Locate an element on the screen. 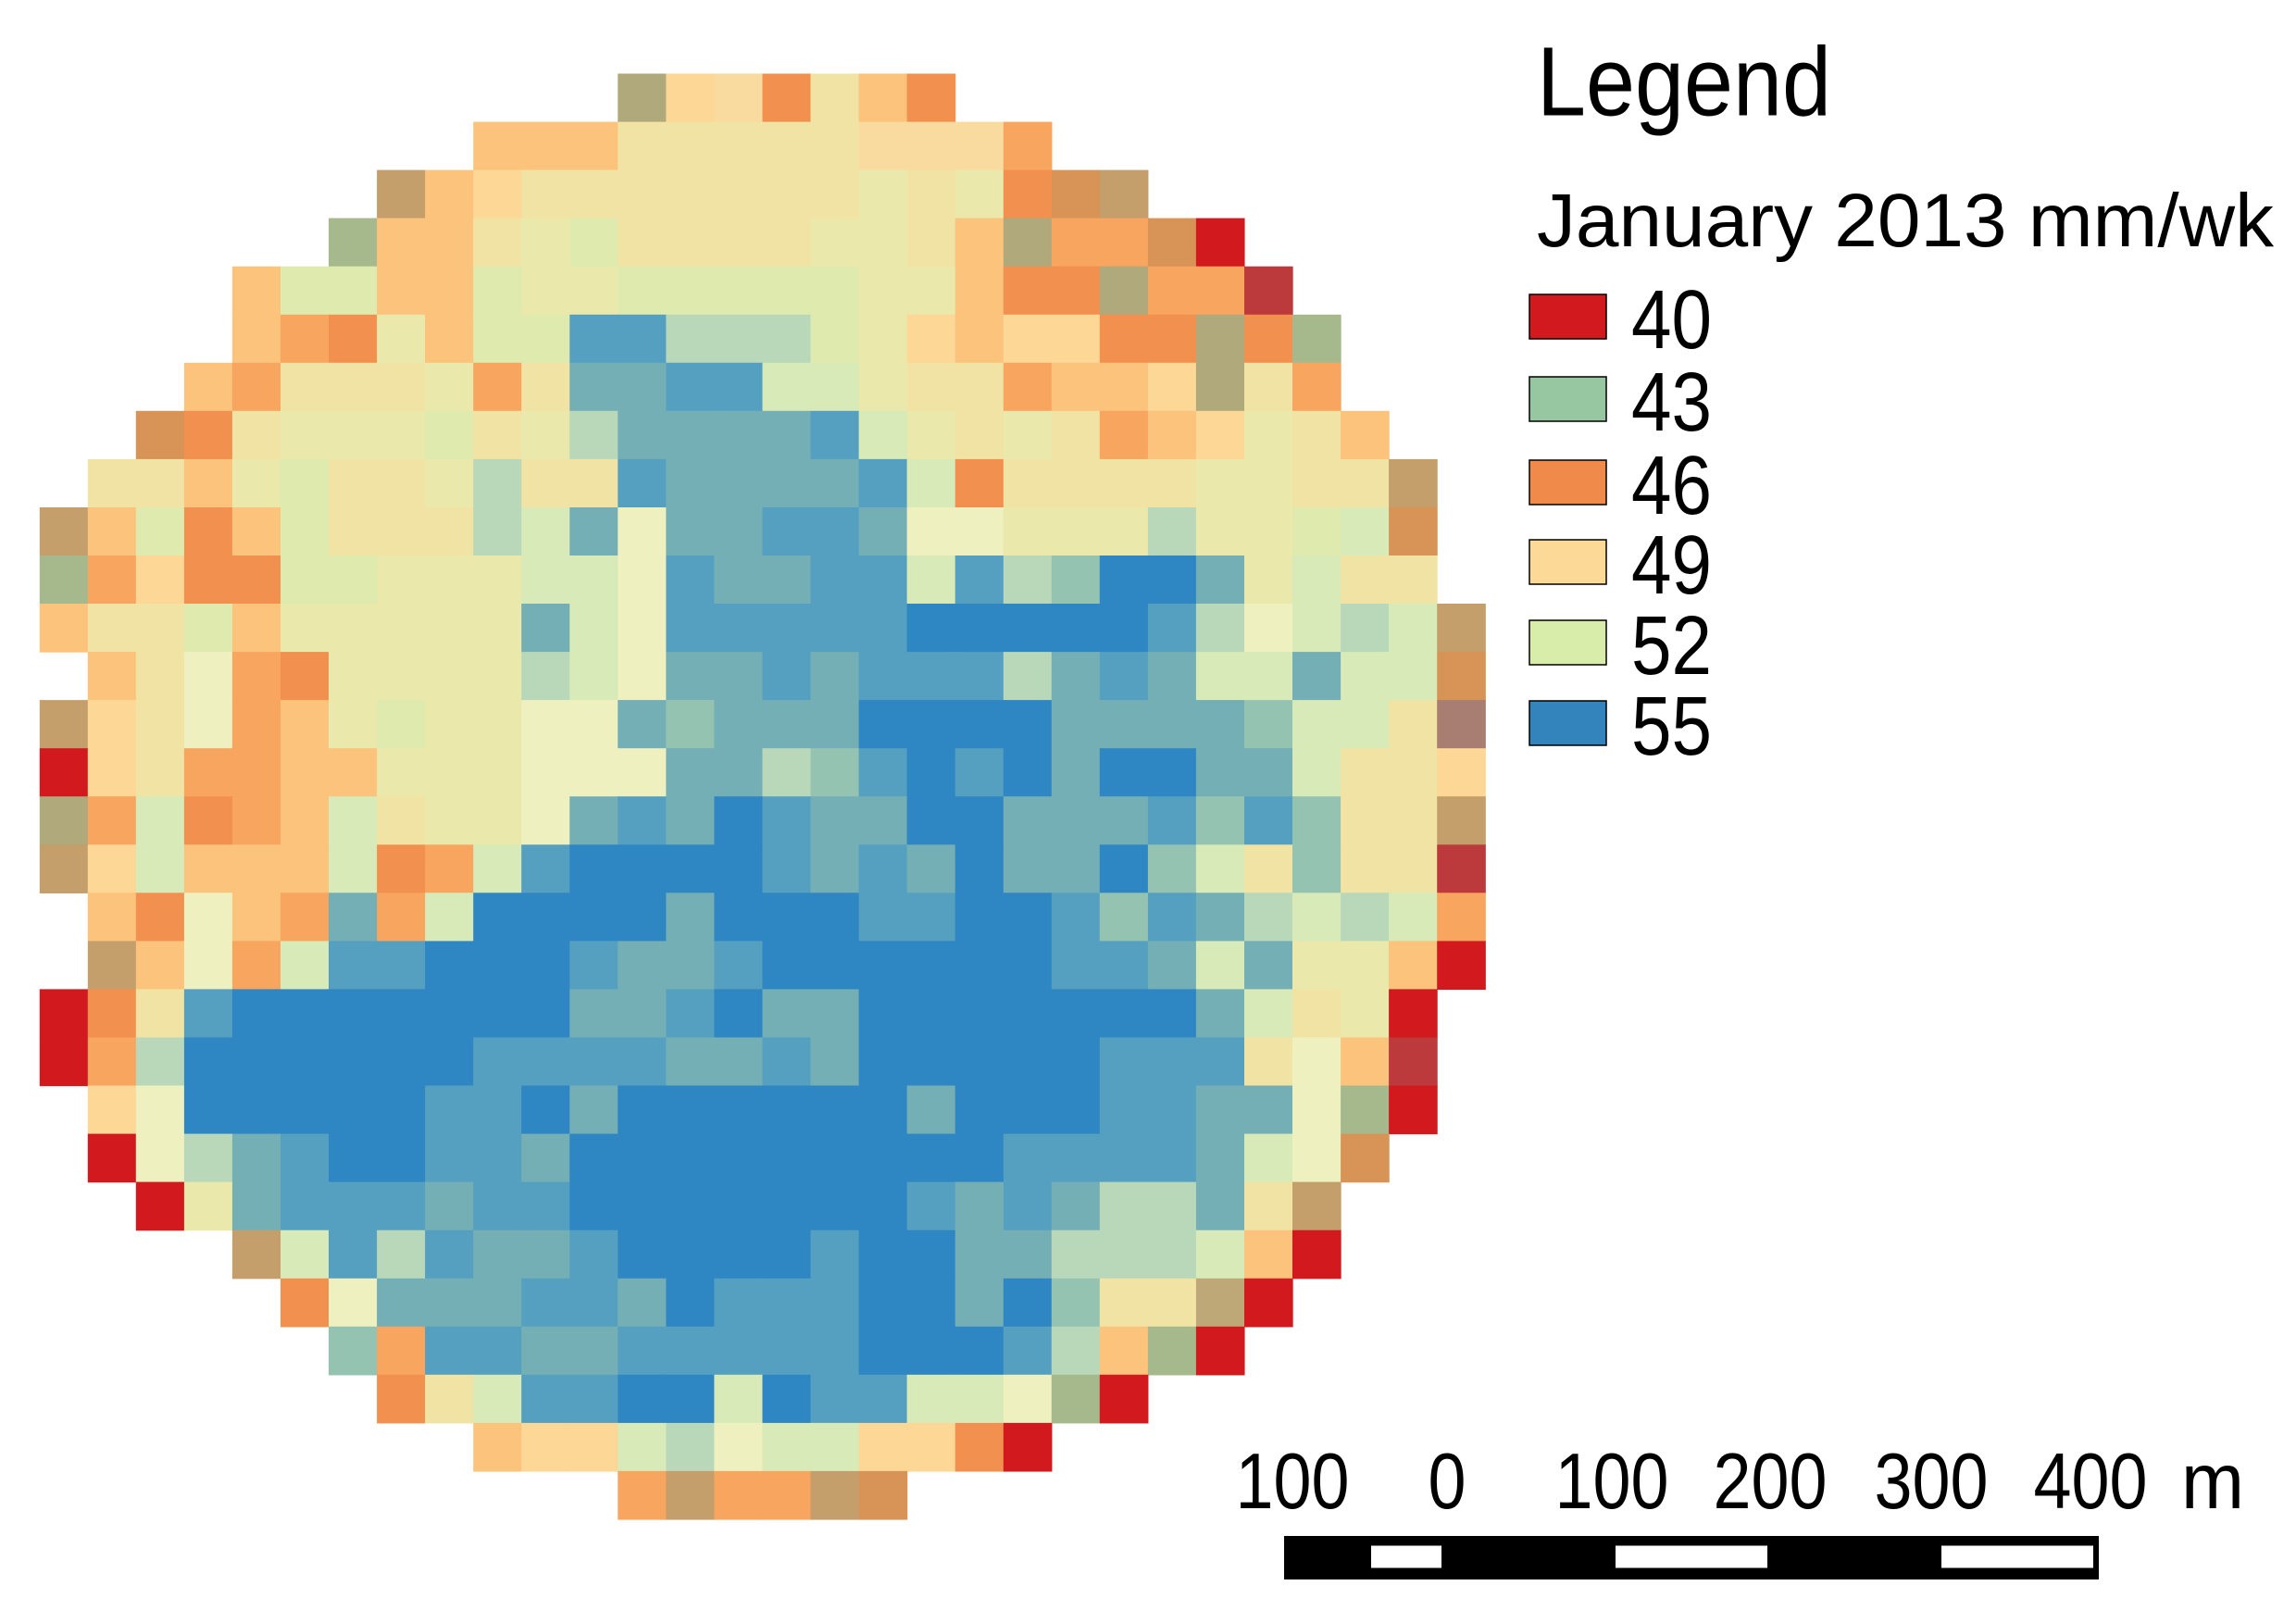  svg-text: 43 is located at coordinates (1671, 402).